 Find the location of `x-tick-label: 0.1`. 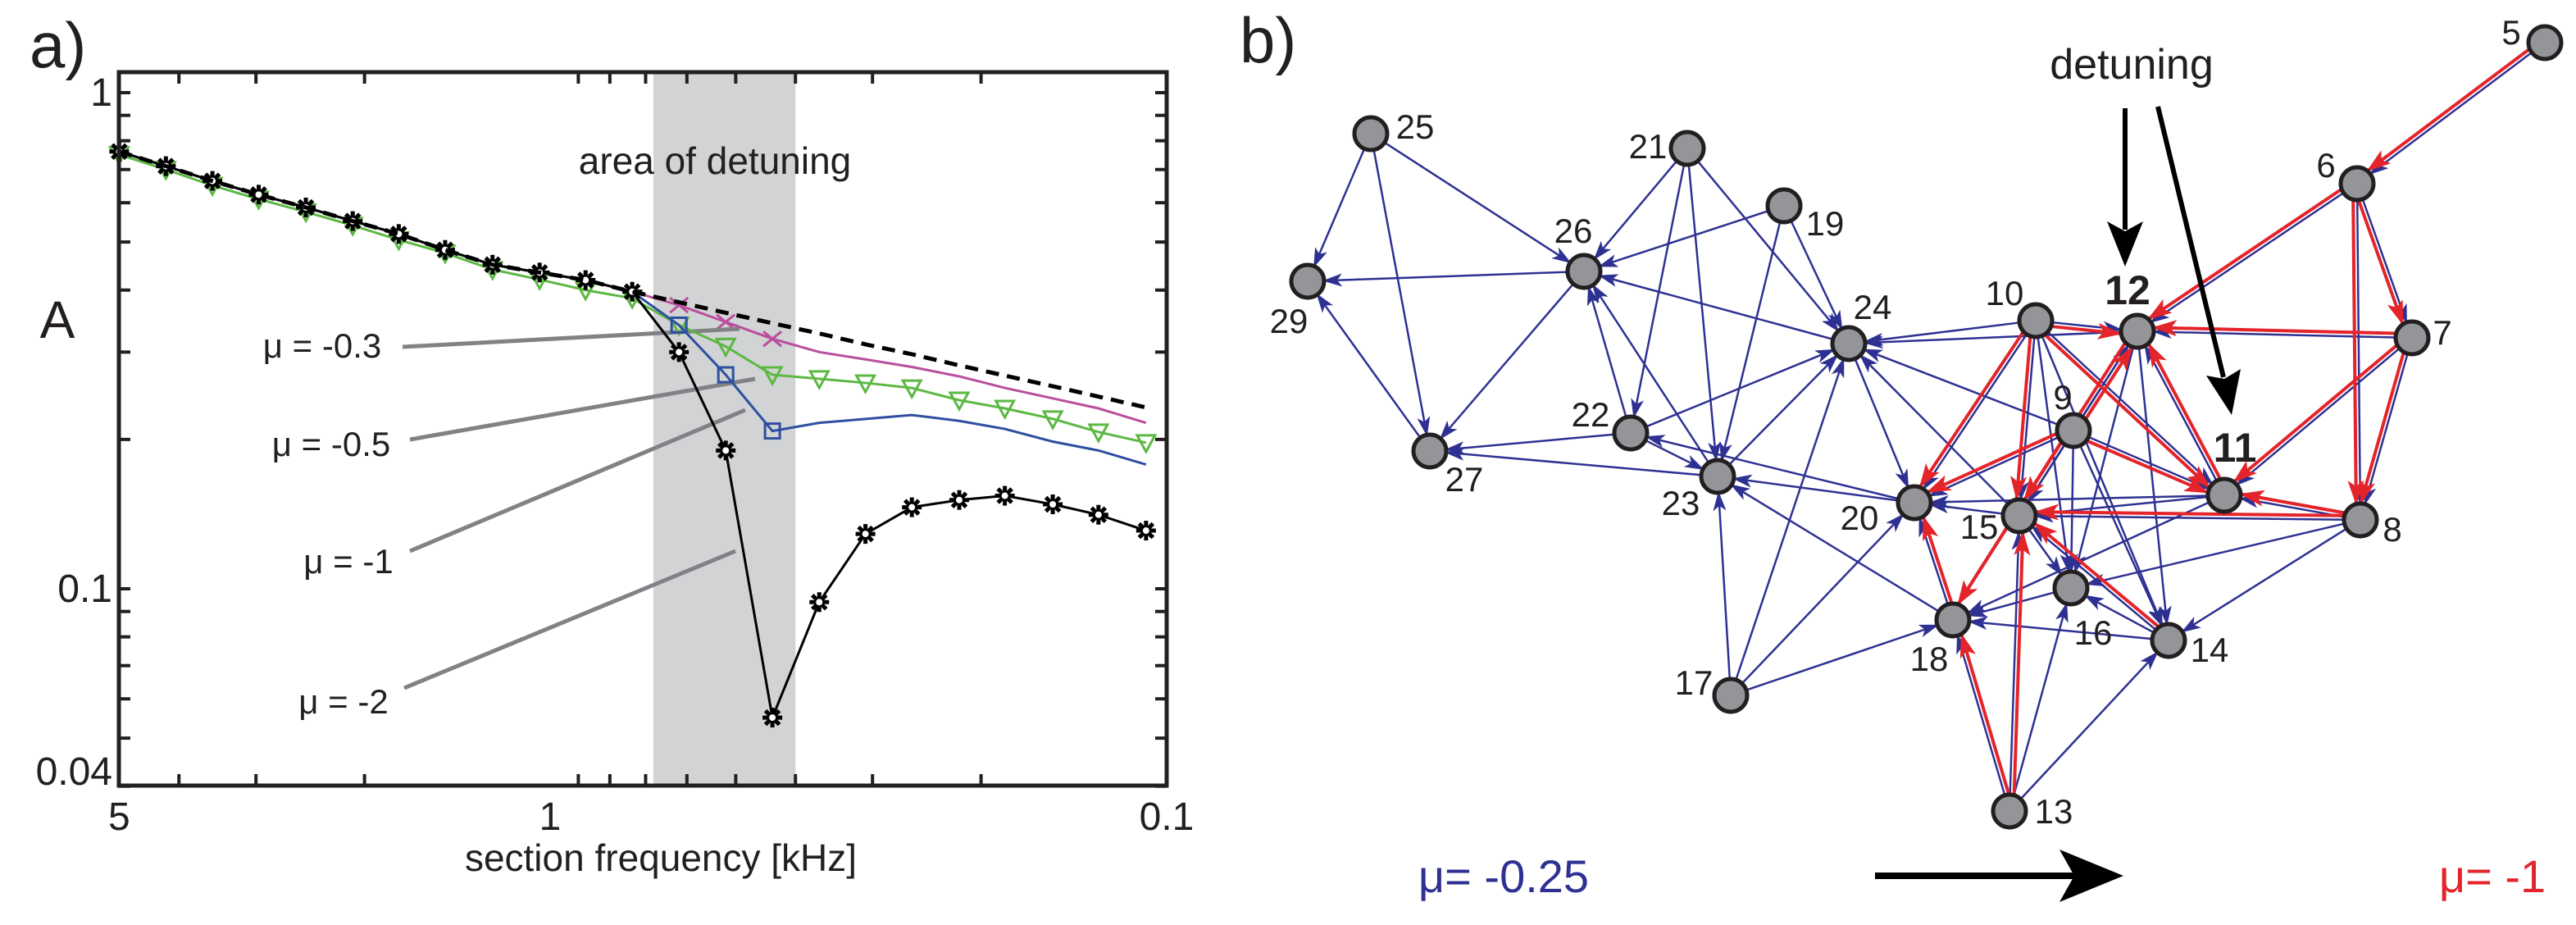

x-tick-label: 0.1 is located at coordinates (1167, 817).